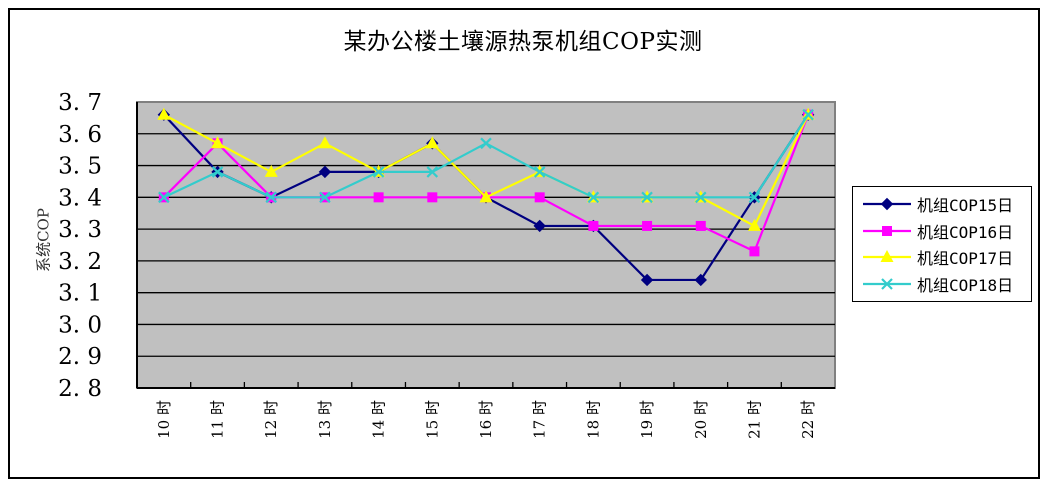  What do you see at coordinates (754, 419) in the screenshot?
I see `x-tick-label: 21 时` at bounding box center [754, 419].